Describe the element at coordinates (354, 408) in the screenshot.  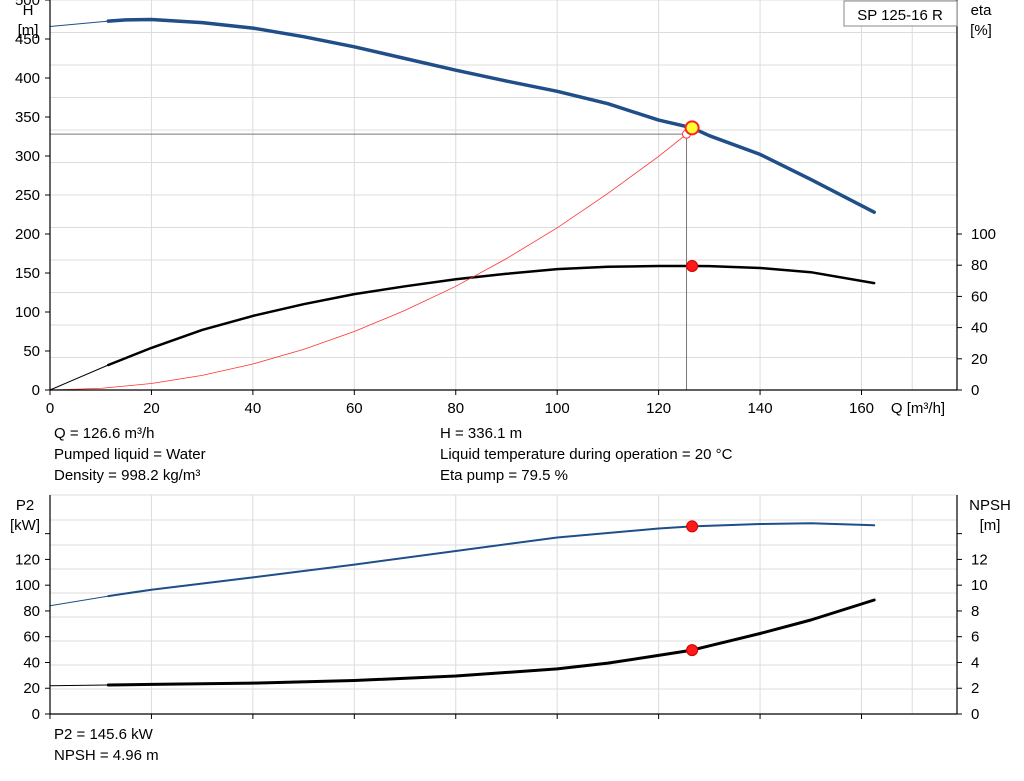
I see `x-tick-label: 60` at that location.